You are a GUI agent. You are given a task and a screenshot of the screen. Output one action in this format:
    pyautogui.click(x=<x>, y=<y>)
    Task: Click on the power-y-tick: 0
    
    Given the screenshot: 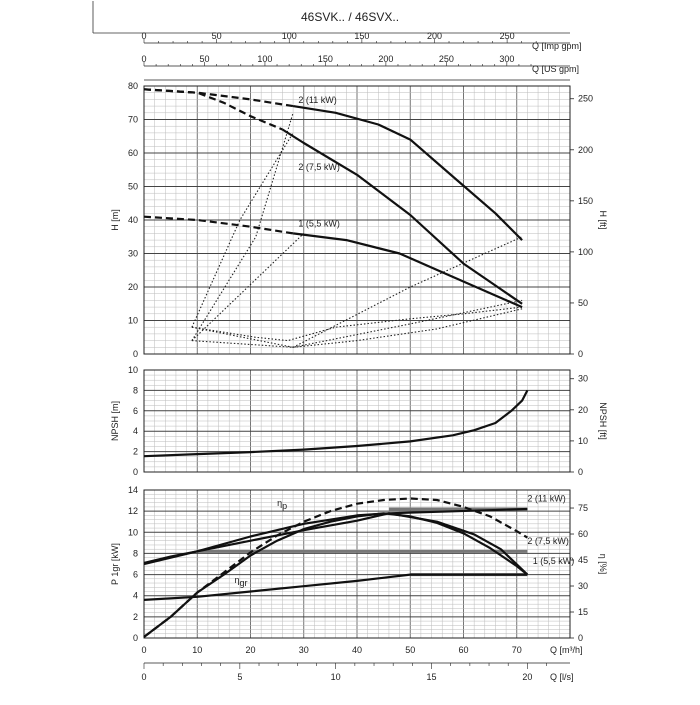 What is the action you would take?
    pyautogui.click(x=135, y=638)
    